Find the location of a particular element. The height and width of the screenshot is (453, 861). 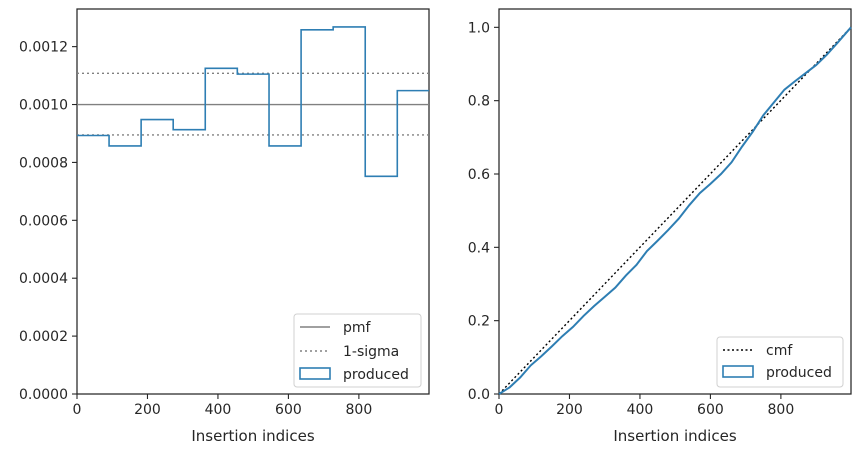

cumulative-y-ticks: 0.0 0.2 0.4 0.6 0.8 1.0 is located at coordinates (483, 211).